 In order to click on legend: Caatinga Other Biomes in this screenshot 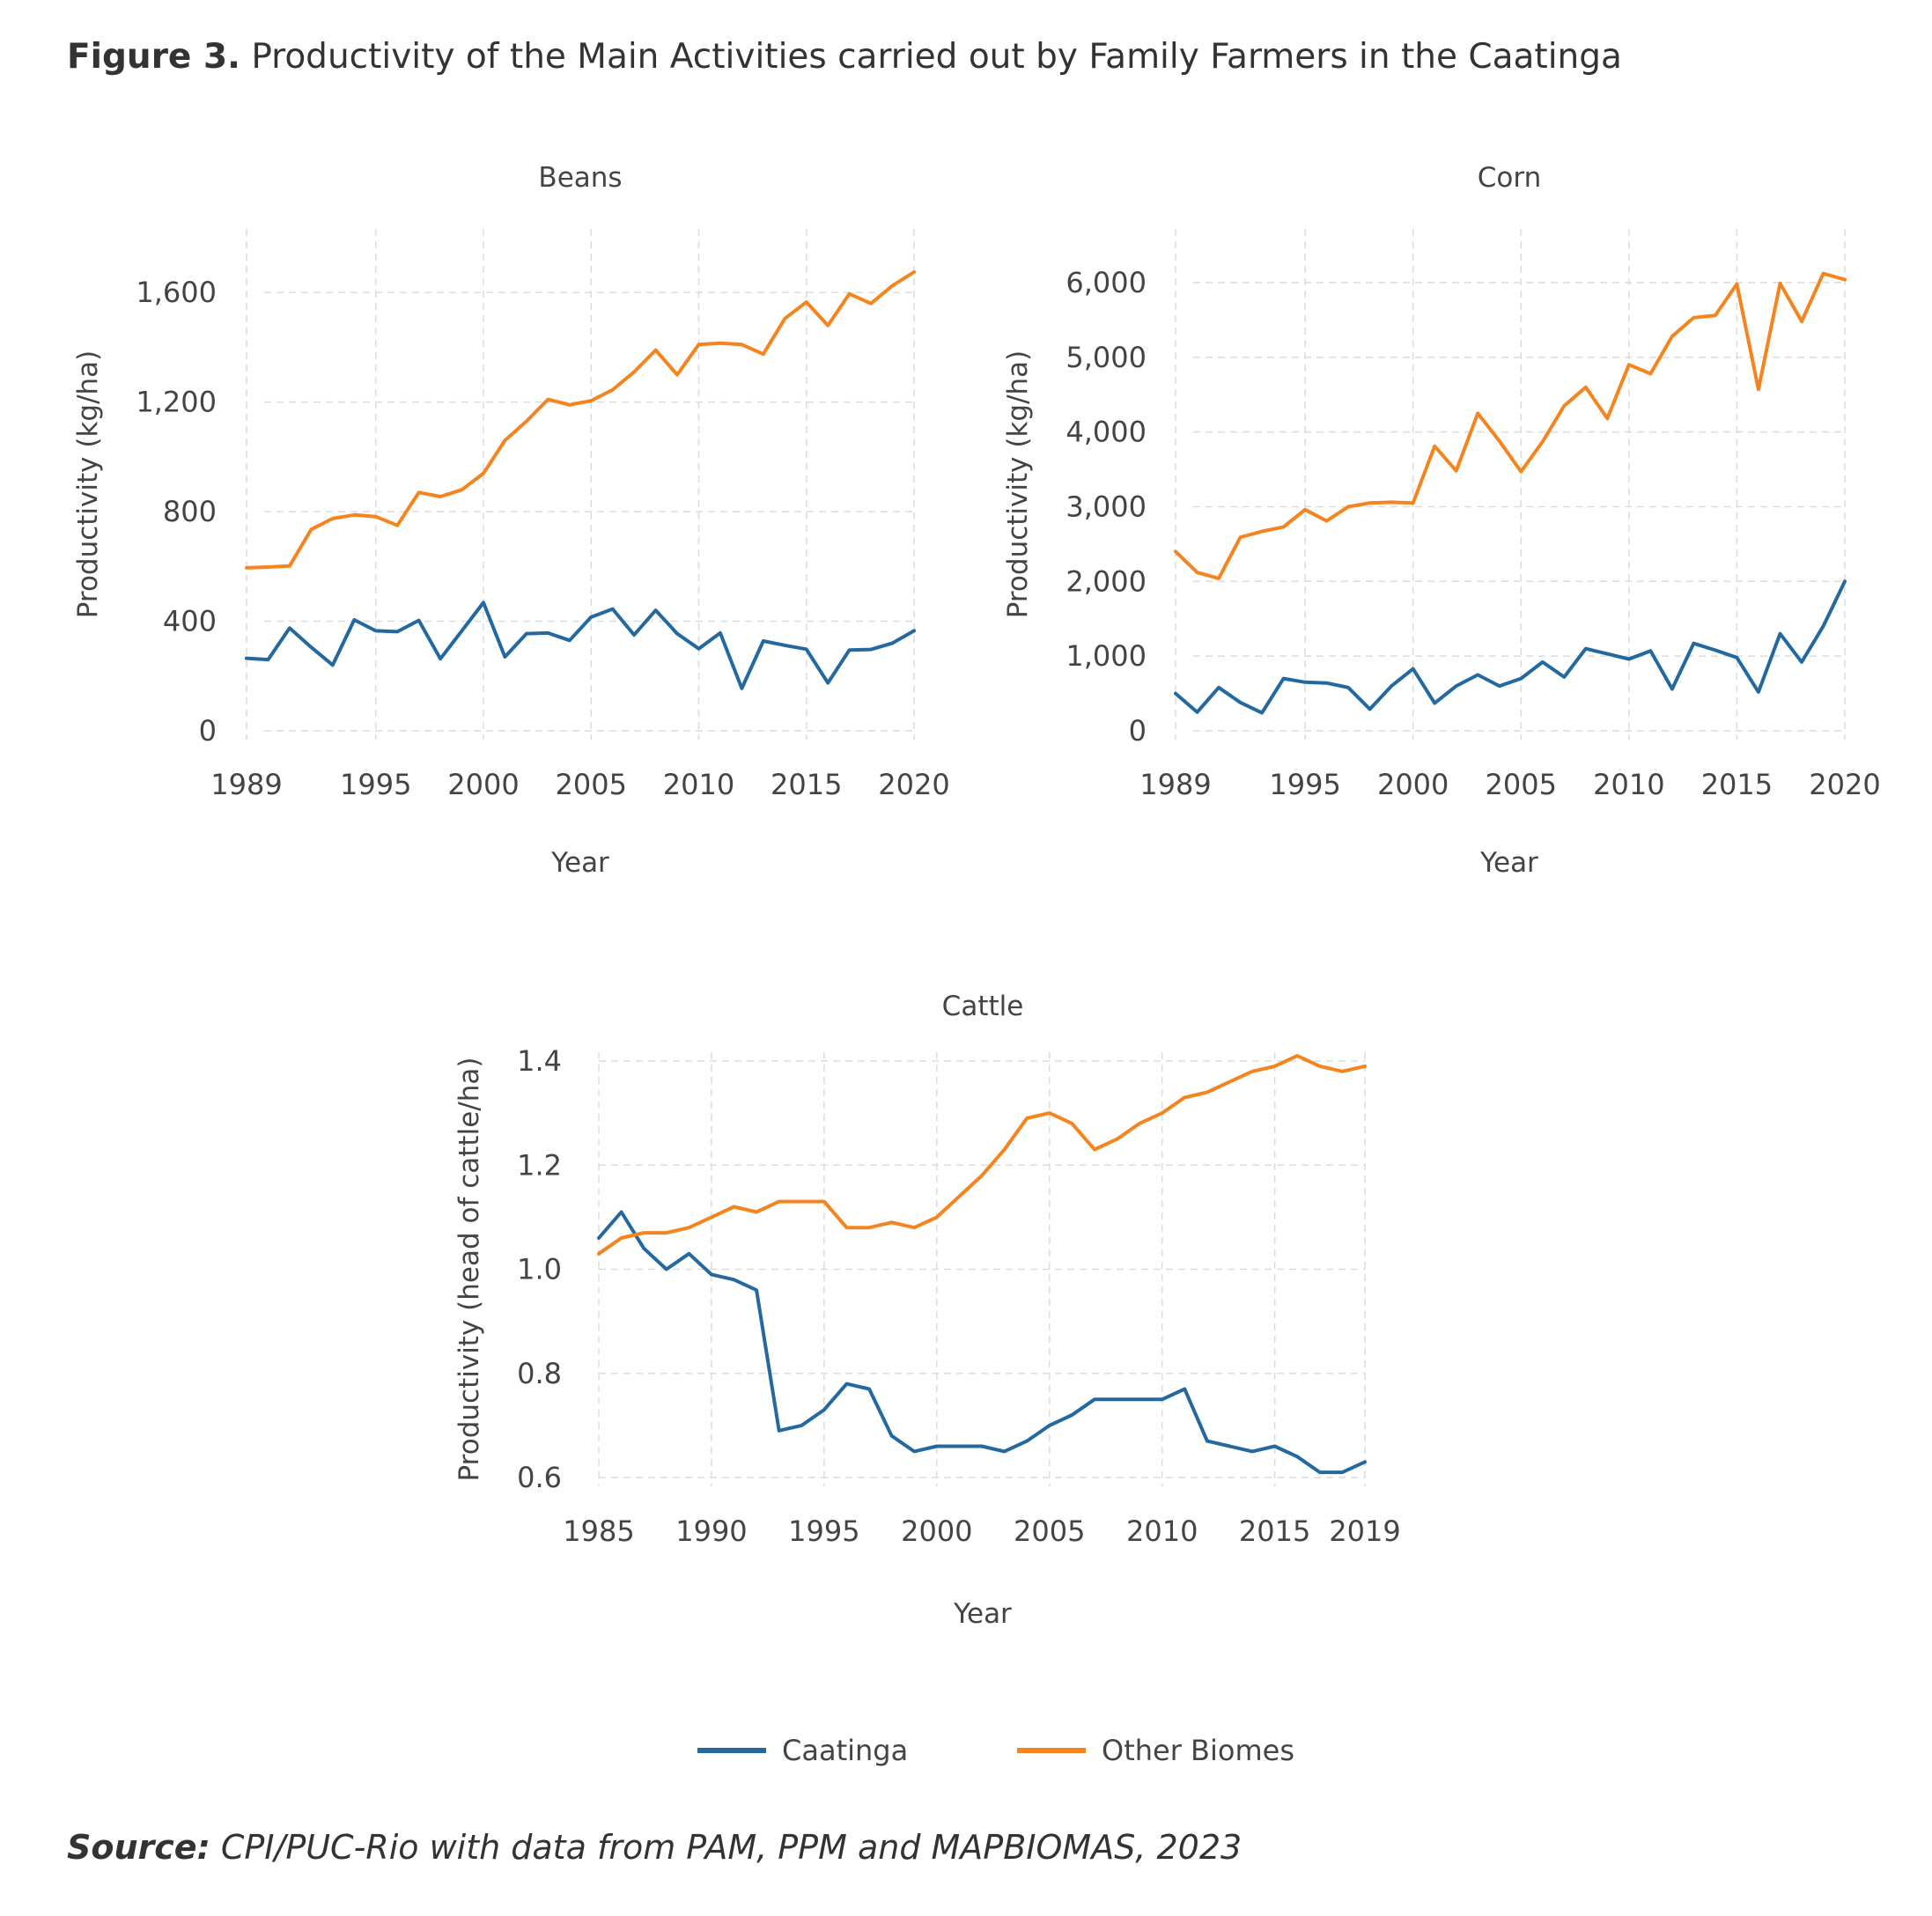, I will do `click(995, 1750)`.